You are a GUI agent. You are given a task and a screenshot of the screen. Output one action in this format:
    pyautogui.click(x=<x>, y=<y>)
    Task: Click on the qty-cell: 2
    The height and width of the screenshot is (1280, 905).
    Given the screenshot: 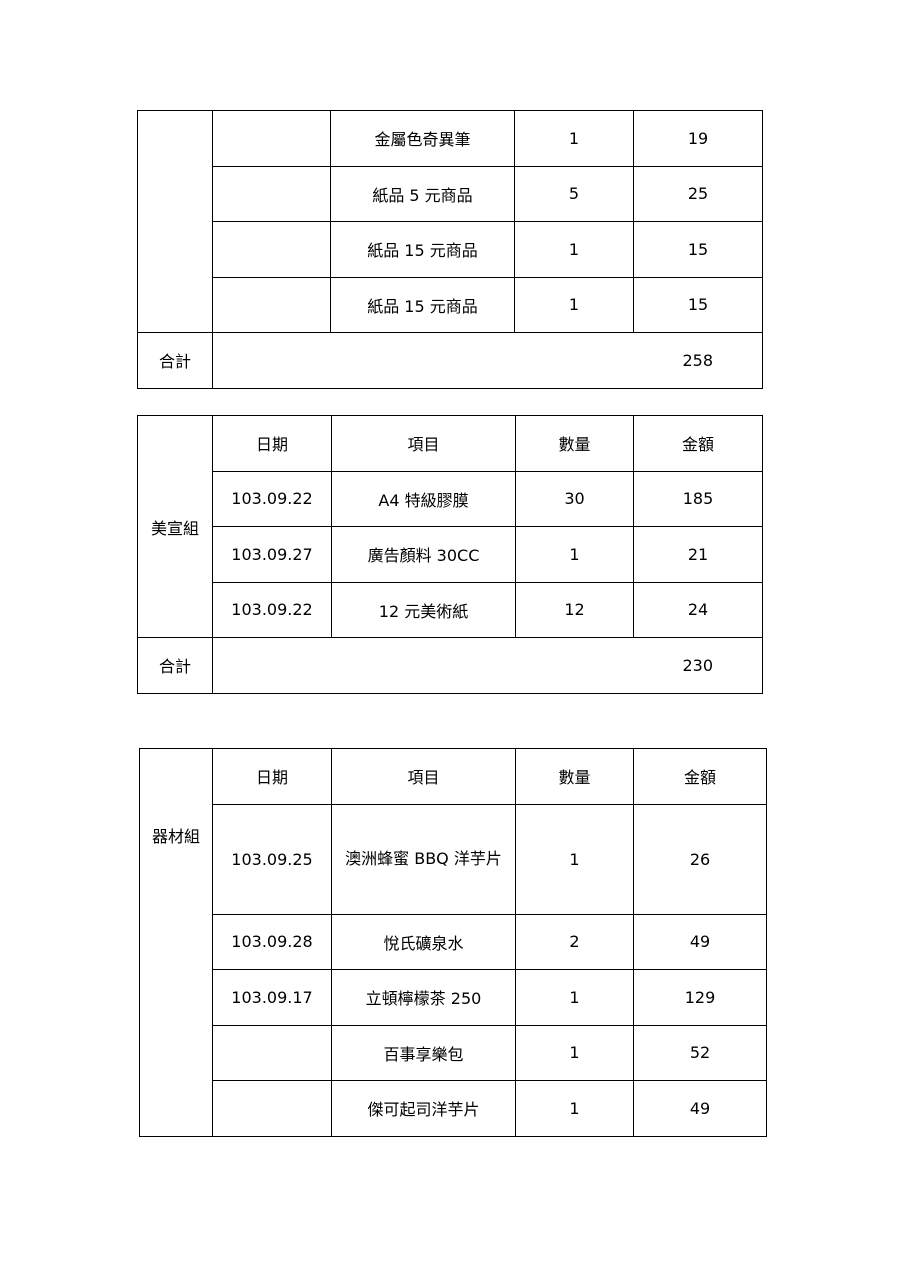 What is the action you would take?
    pyautogui.click(x=574, y=941)
    